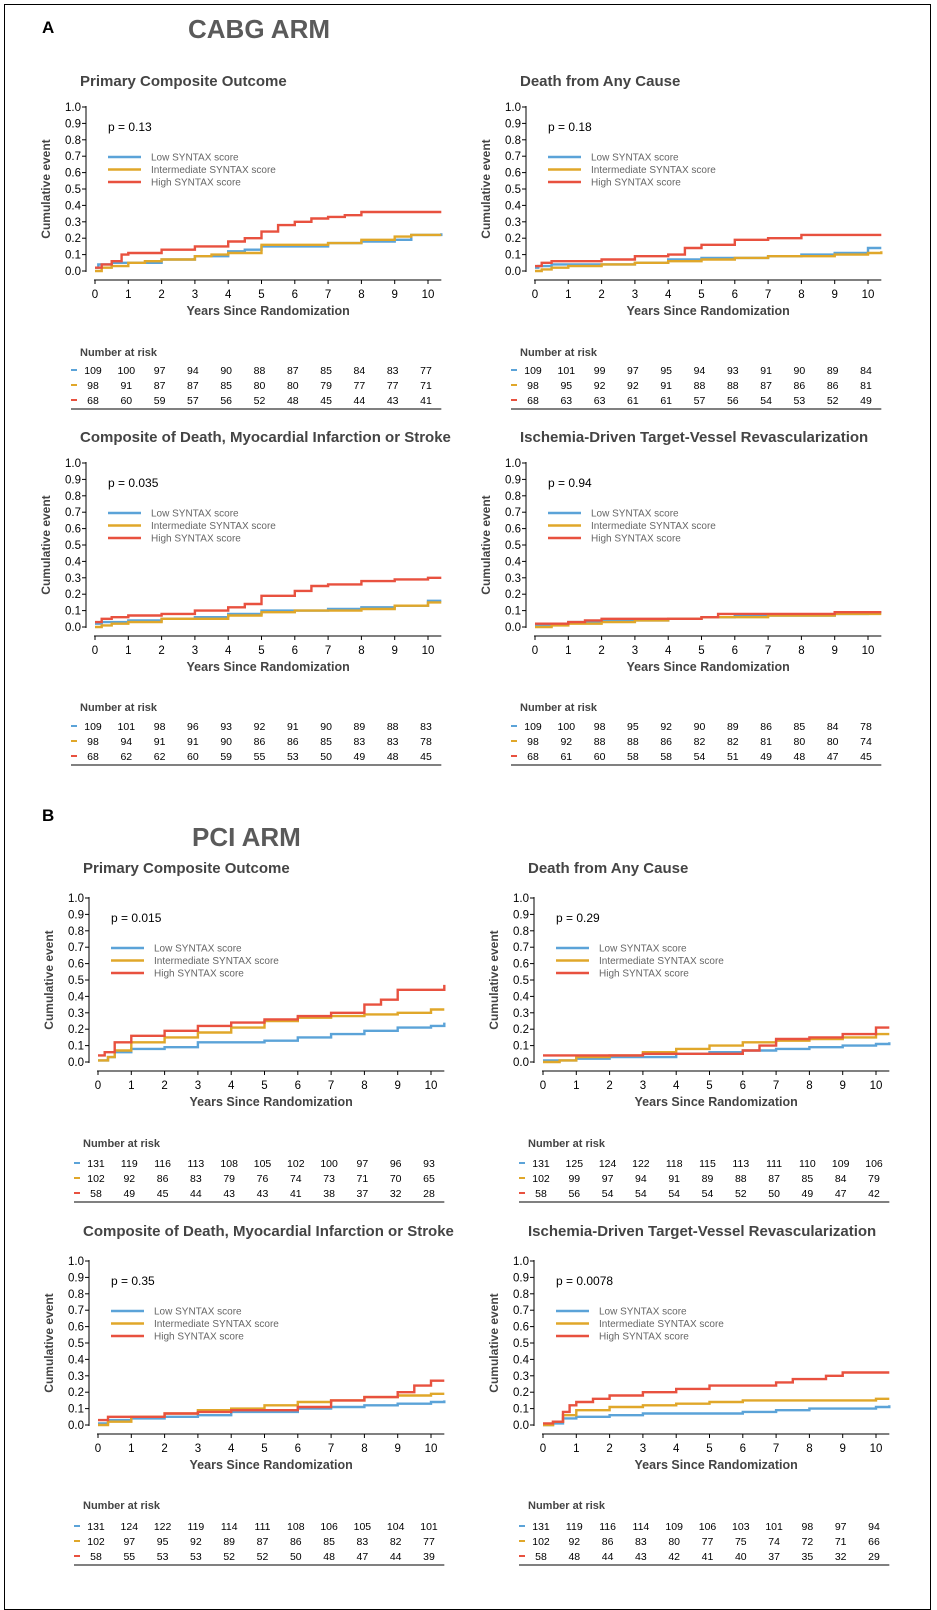  What do you see at coordinates (774, 1527) in the screenshot?
I see `risk-value: 101` at bounding box center [774, 1527].